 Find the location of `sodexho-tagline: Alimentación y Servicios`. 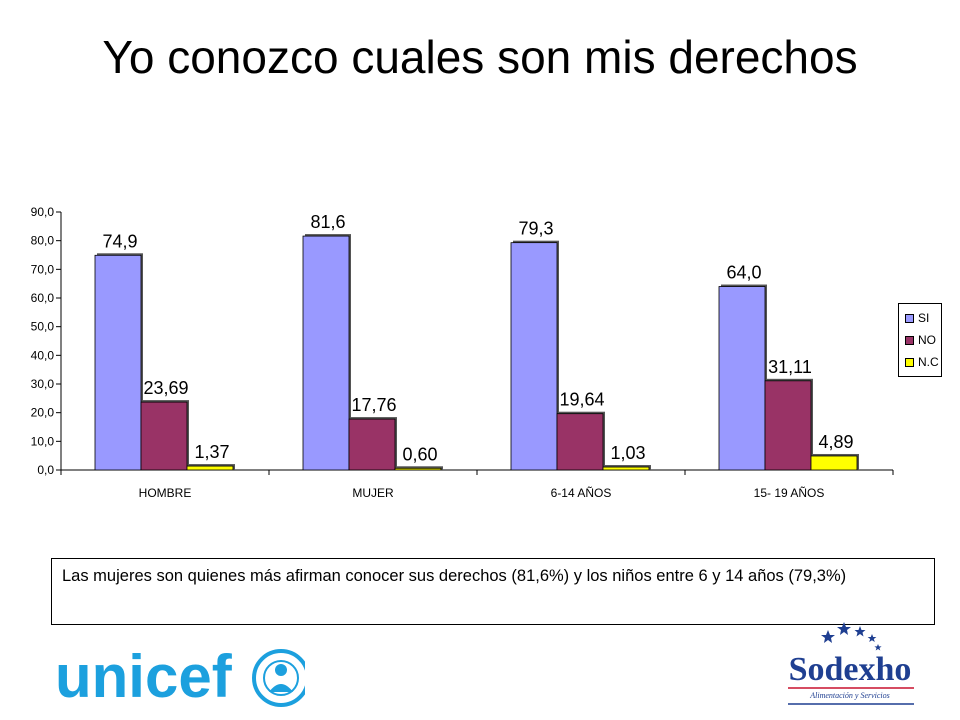

sodexho-tagline: Alimentación y Servicios is located at coordinates (849, 695).